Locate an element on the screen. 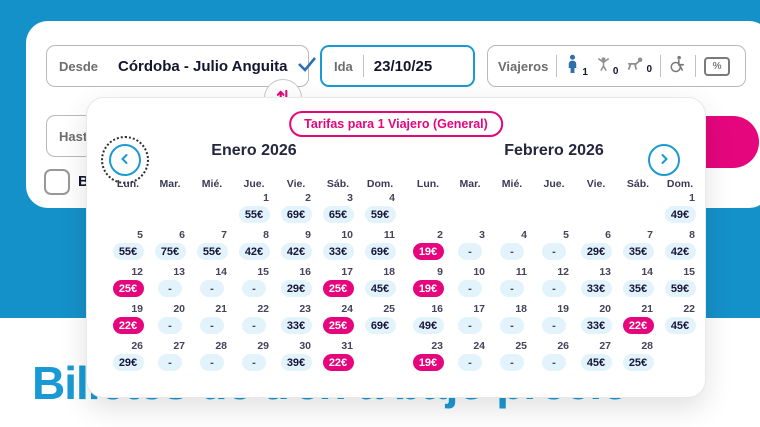 This screenshot has width=760, height=427. day-number: 12 is located at coordinates (137, 272).